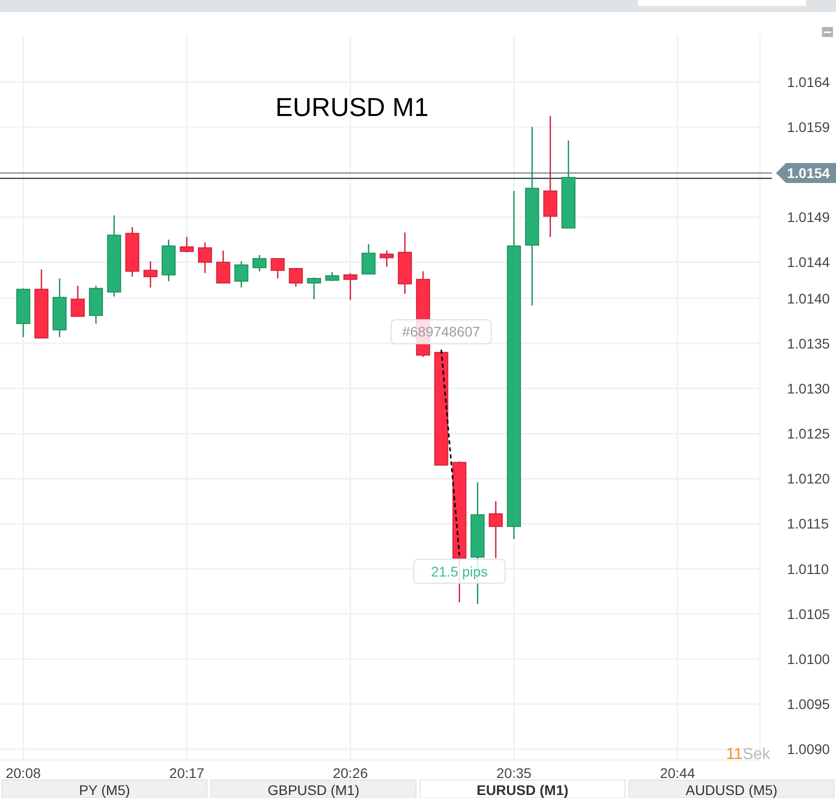 This screenshot has height=798, width=836. What do you see at coordinates (732, 790) in the screenshot?
I see `text: AUDUSD (M5)` at bounding box center [732, 790].